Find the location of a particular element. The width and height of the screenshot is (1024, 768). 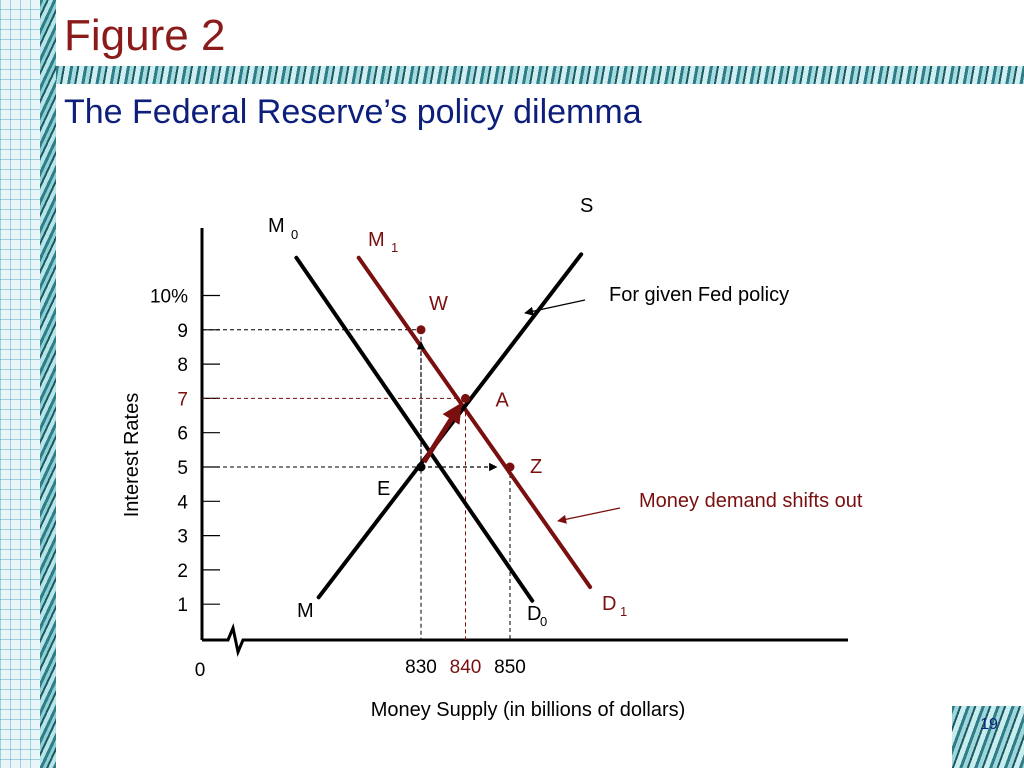

x-axis-title: Money Supply (in billions of dollars) is located at coordinates (528, 710).